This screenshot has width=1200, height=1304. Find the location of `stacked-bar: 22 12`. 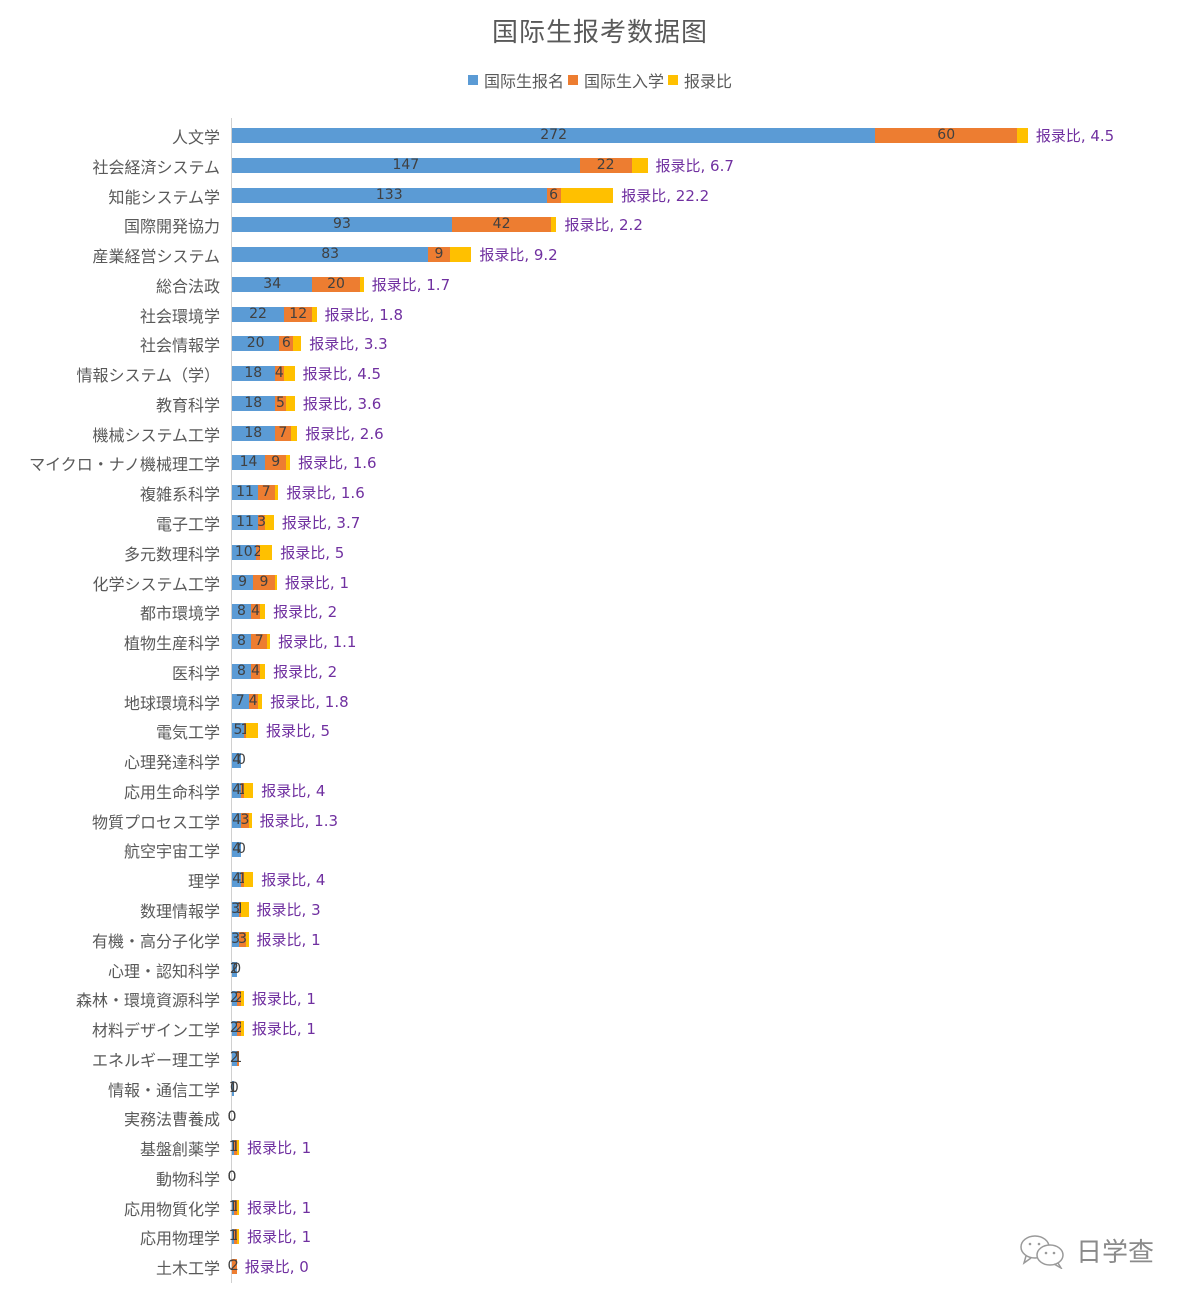

stacked-bar: 22 12 is located at coordinates (274, 314).